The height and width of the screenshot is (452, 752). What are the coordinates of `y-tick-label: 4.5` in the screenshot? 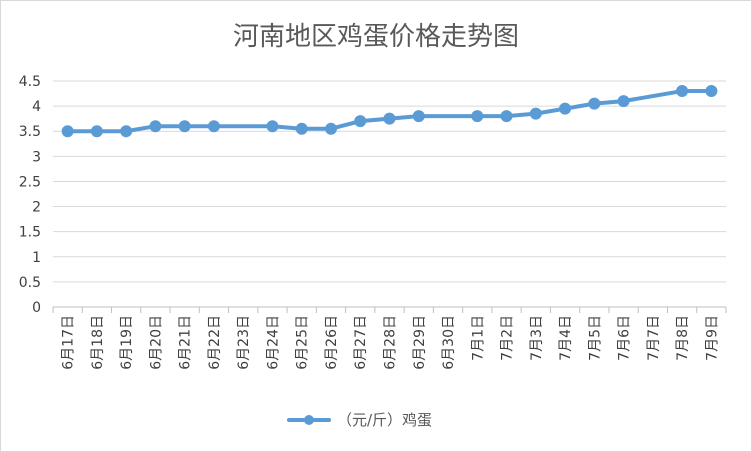 It's located at (30, 82).